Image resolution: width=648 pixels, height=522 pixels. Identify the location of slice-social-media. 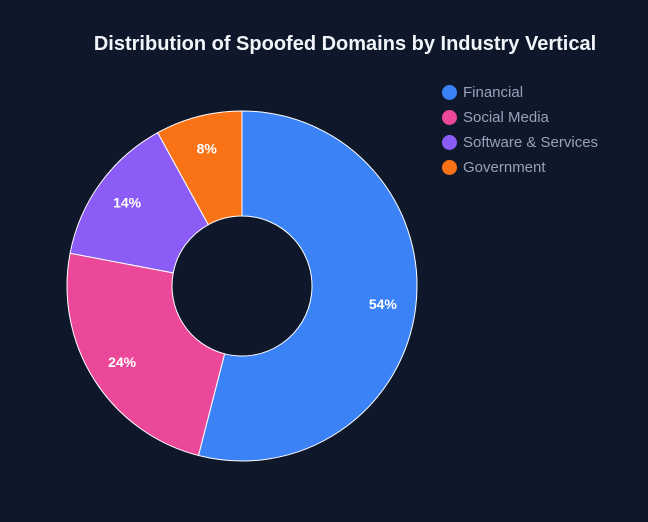
(146, 354).